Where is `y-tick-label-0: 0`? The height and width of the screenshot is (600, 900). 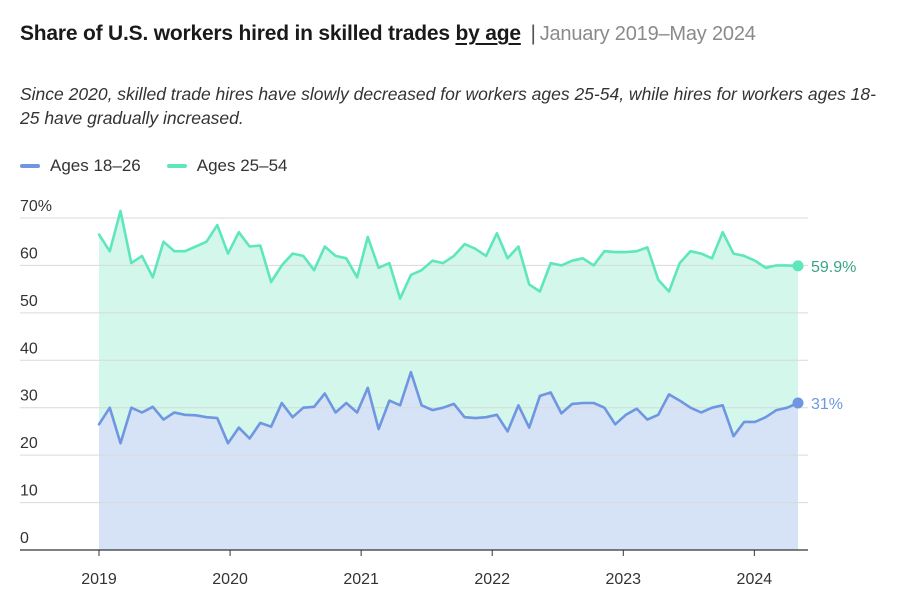
y-tick-label-0: 0 is located at coordinates (24, 538).